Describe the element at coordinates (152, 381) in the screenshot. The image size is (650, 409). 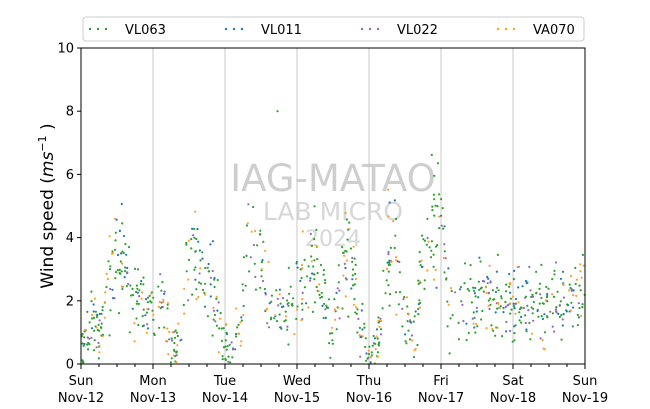
I see `x-tick-label-day: Mon` at that location.